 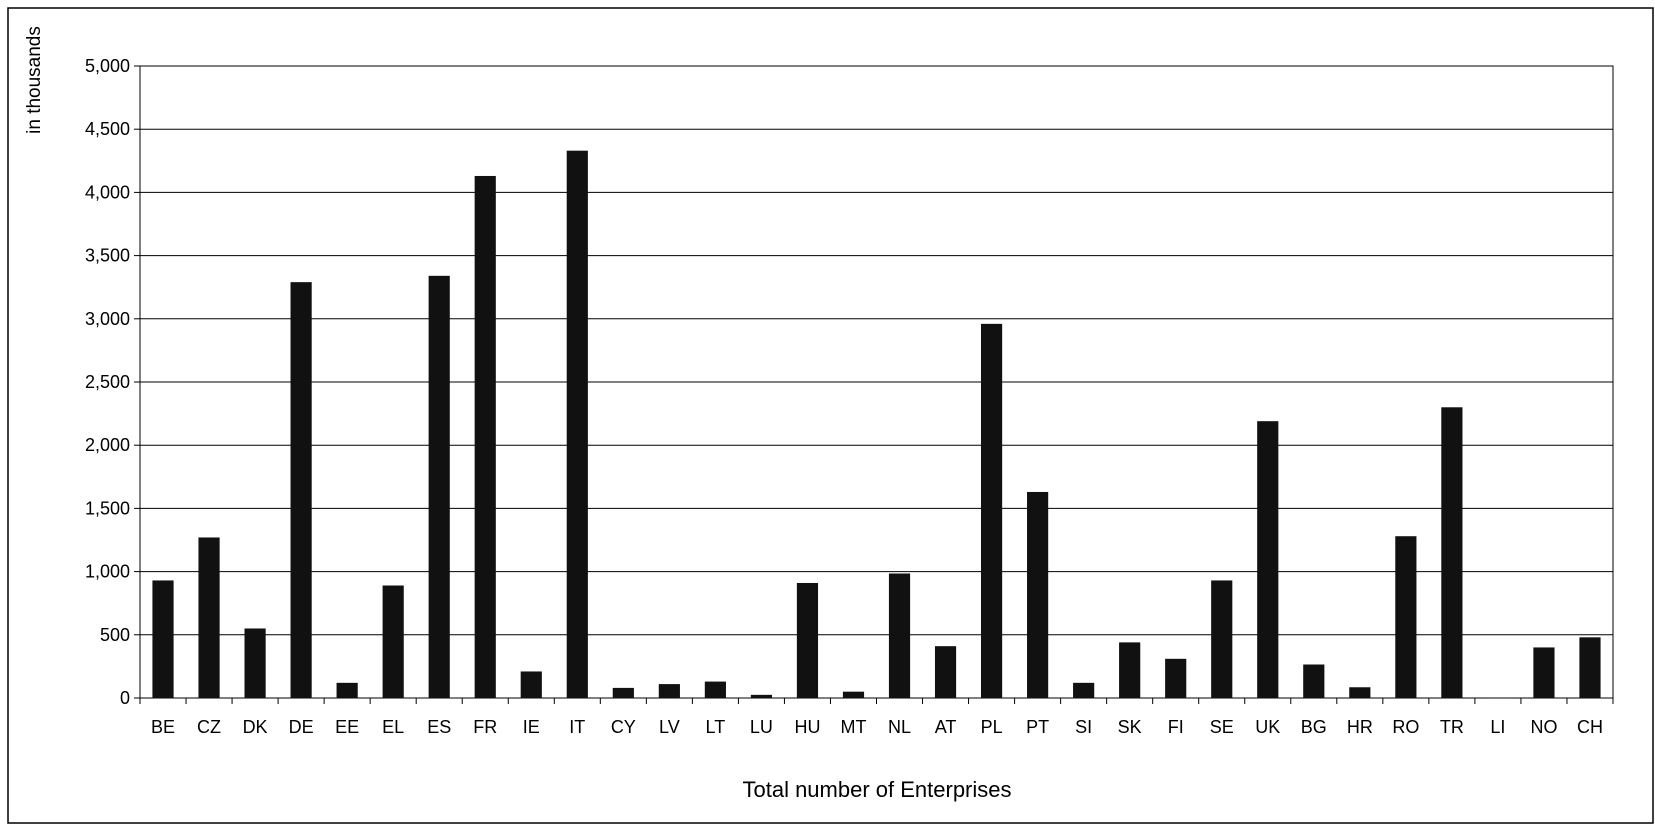 What do you see at coordinates (761, 727) in the screenshot?
I see `x-tick-label: LU` at bounding box center [761, 727].